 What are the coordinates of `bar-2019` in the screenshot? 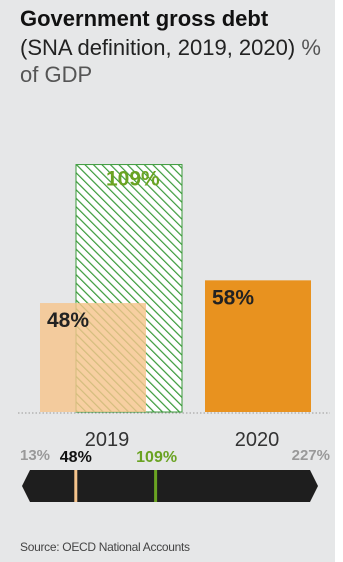 It's located at (93, 357).